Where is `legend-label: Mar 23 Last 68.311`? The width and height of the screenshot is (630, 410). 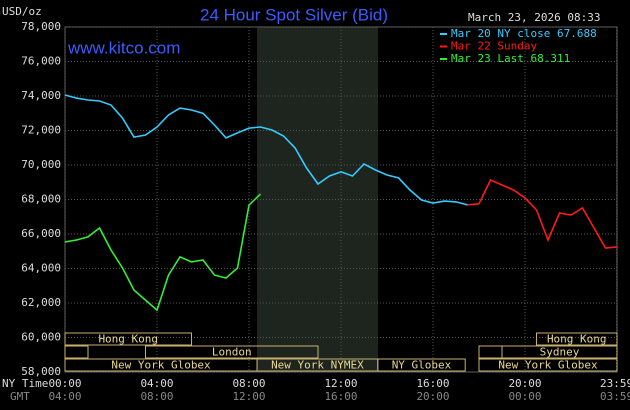
legend-label: Mar 23 Last 68.311 is located at coordinates (510, 58).